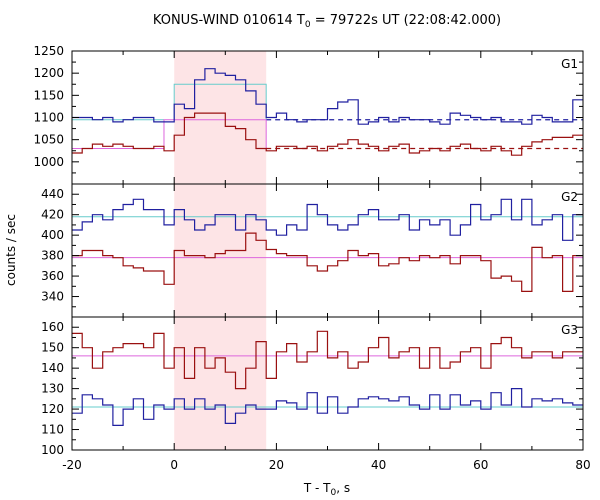 The width and height of the screenshot is (600, 500). What do you see at coordinates (52, 297) in the screenshot?
I see `y-tick-label: 340` at bounding box center [52, 297].